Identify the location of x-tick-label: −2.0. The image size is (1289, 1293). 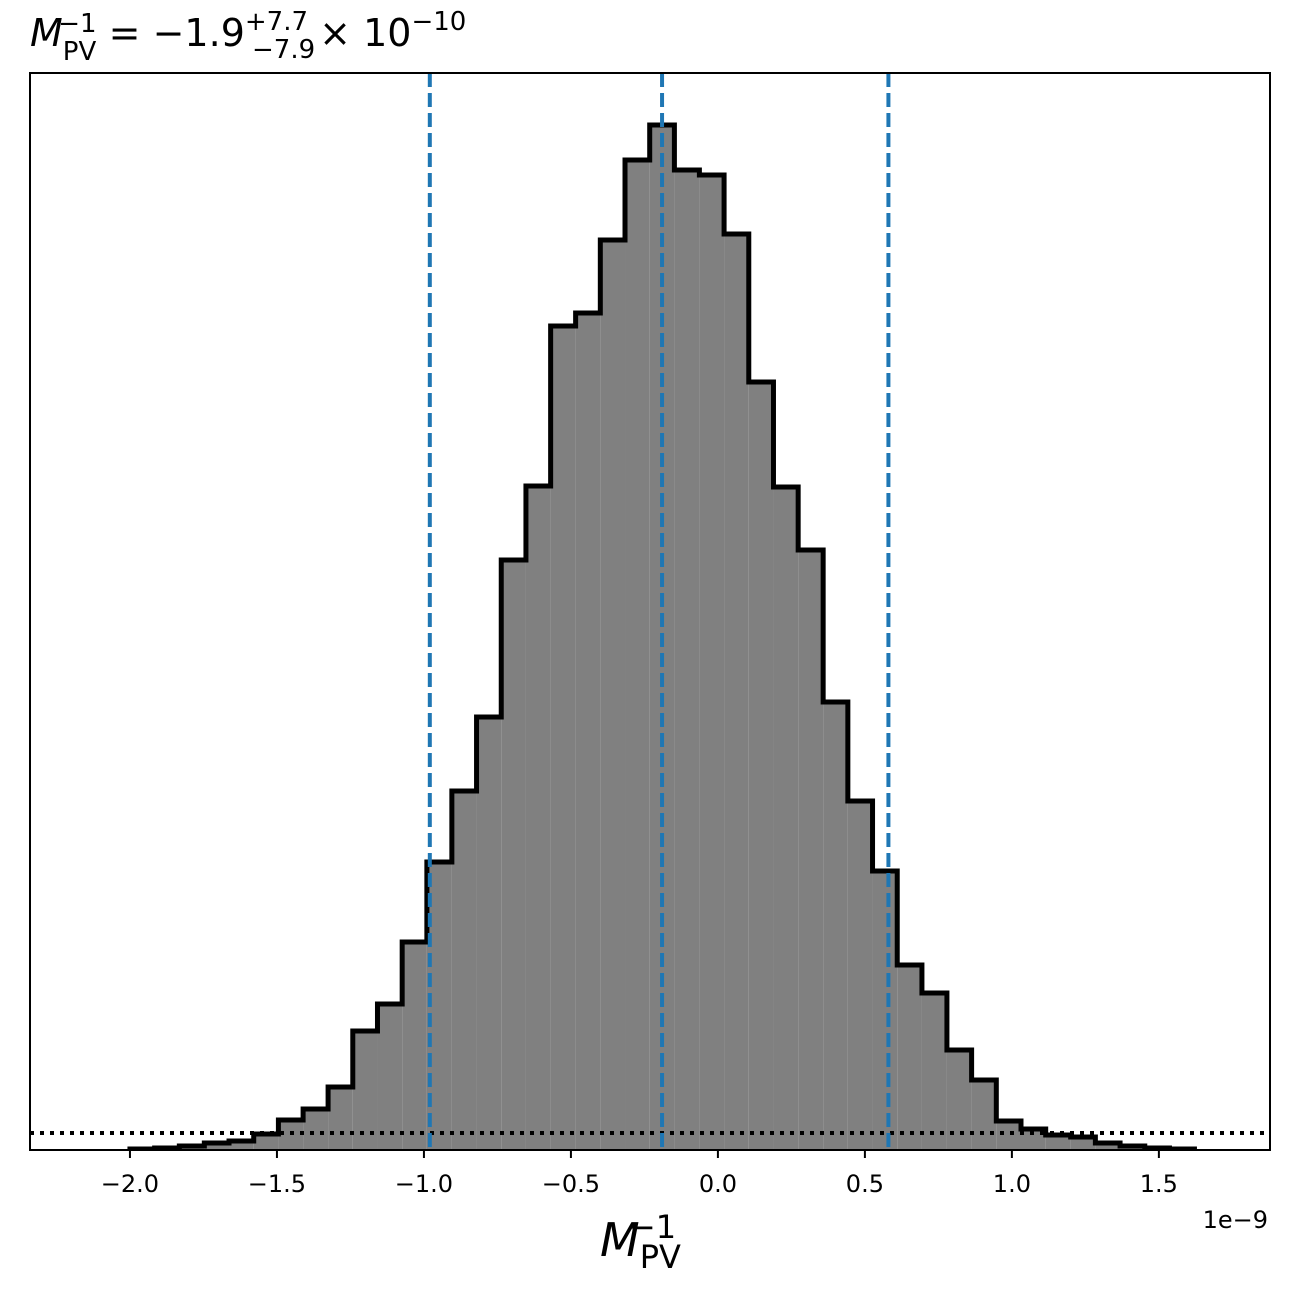
(130, 1184).